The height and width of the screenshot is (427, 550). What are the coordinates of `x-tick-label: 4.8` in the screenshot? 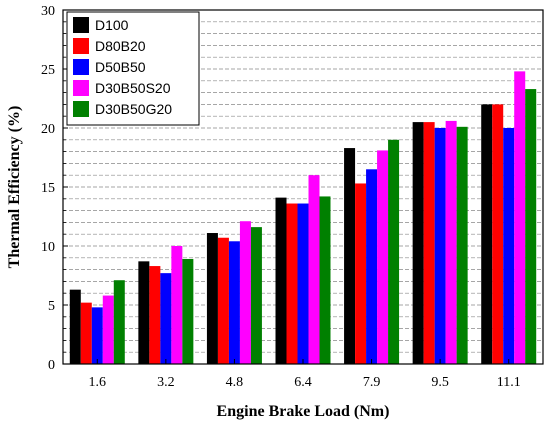 It's located at (235, 382).